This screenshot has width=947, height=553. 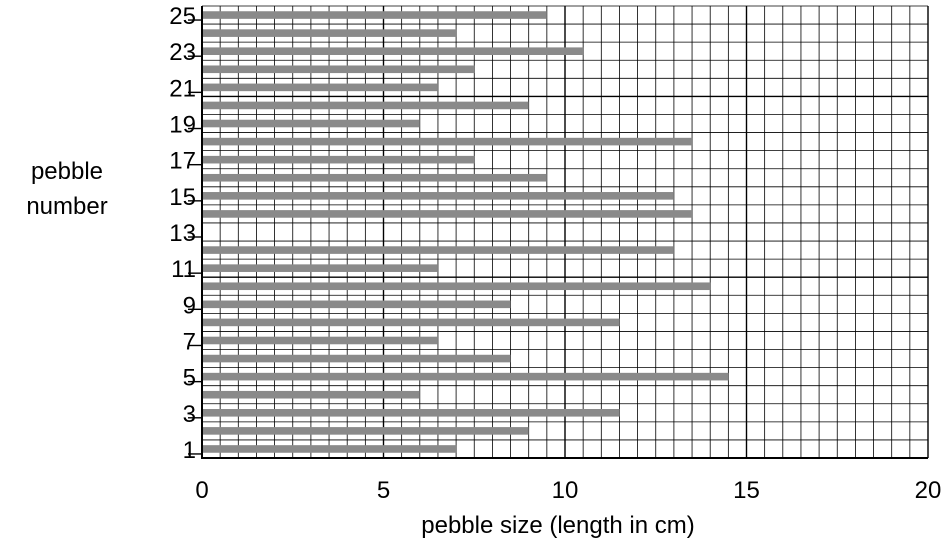 I want to click on x-tick-label: 20, so click(x=928, y=490).